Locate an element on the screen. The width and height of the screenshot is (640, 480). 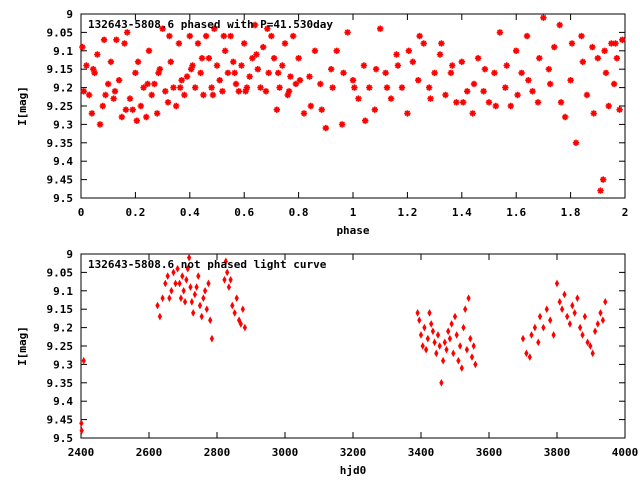
y-tick-label: 9.15 is located at coordinates (60, 69).